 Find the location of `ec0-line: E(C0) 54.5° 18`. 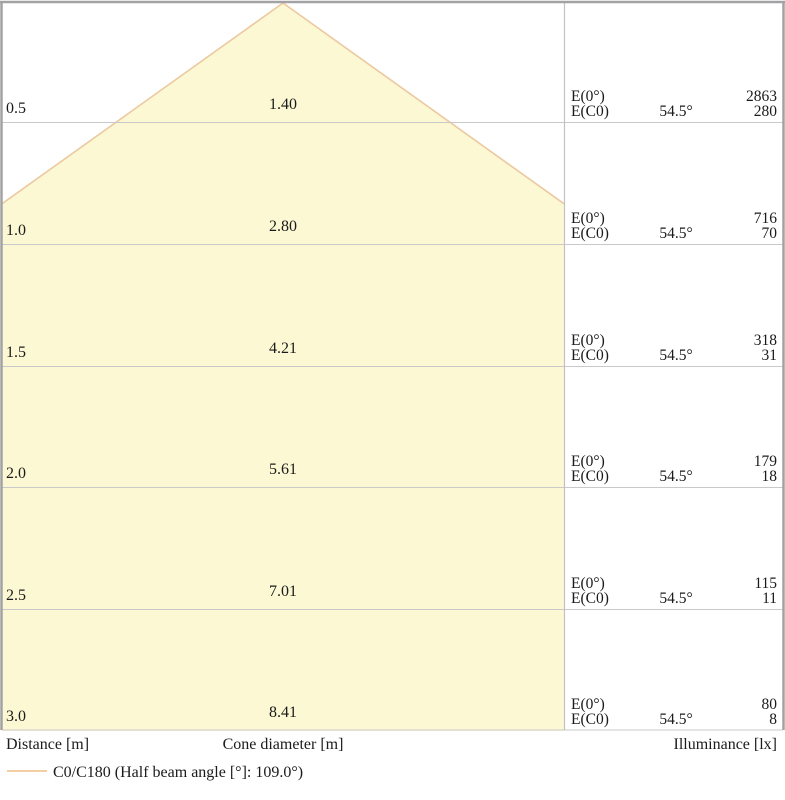

ec0-line: E(C0) 54.5° 18 is located at coordinates (674, 476).